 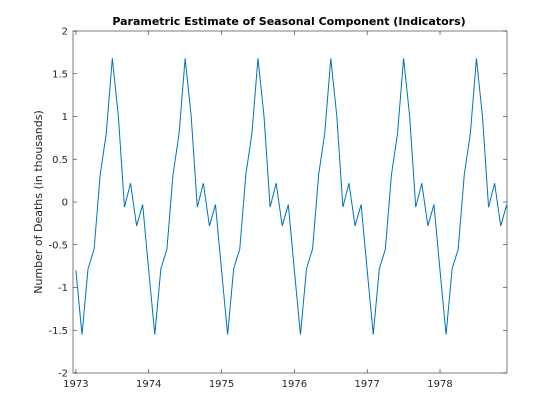 What do you see at coordinates (58, 245) in the screenshot?
I see `y-tick-label: -0.5` at bounding box center [58, 245].